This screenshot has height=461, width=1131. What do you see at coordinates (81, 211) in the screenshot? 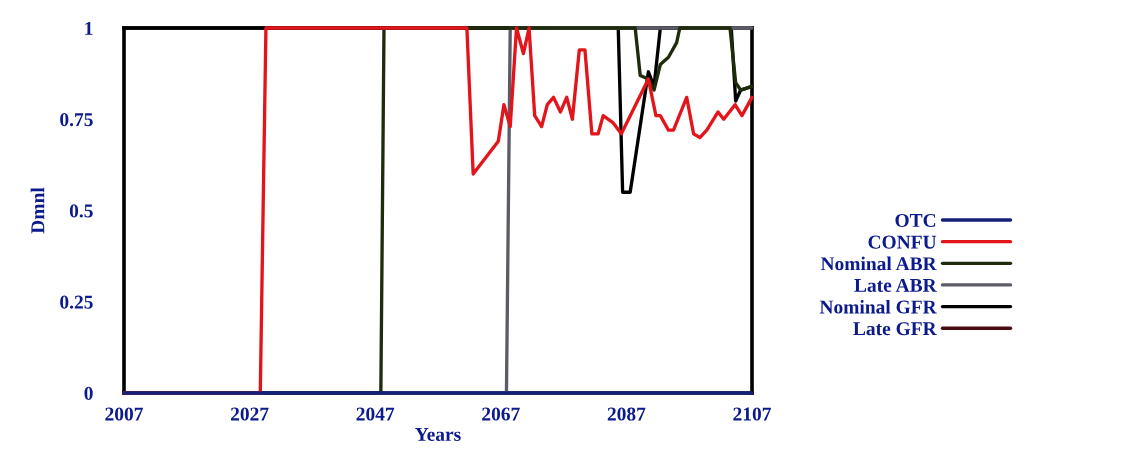
I see `y-tick-label: 0.5` at bounding box center [81, 211].